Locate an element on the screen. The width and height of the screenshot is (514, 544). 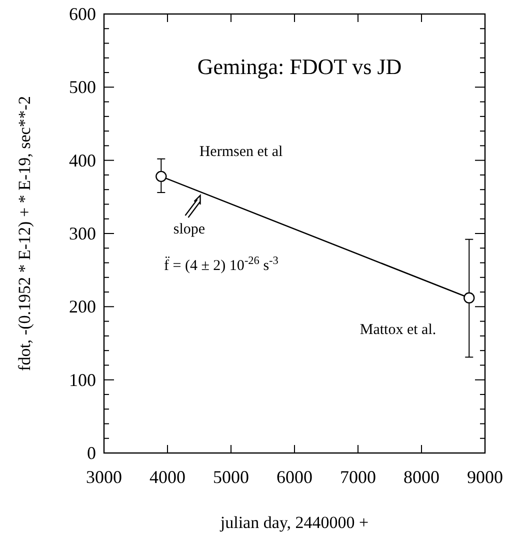
y-tick-label: 300 is located at coordinates (82, 234).